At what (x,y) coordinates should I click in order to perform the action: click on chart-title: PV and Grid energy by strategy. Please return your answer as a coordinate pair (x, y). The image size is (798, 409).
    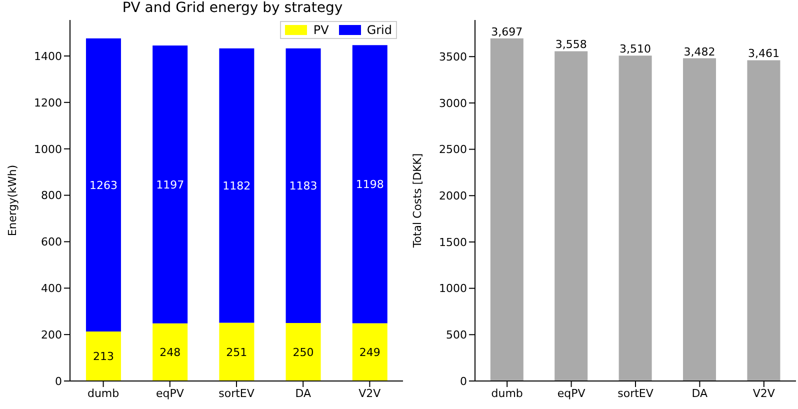
    Looking at the image, I should click on (232, 8).